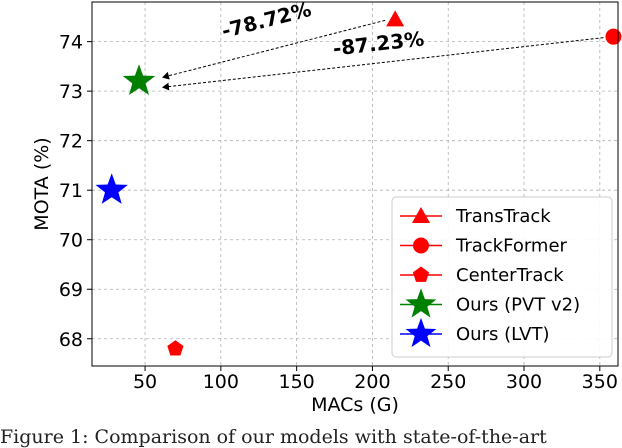 This screenshot has height=448, width=622. Describe the element at coordinates (502, 334) in the screenshot. I see `legend-label: Ours (LVT)` at that location.